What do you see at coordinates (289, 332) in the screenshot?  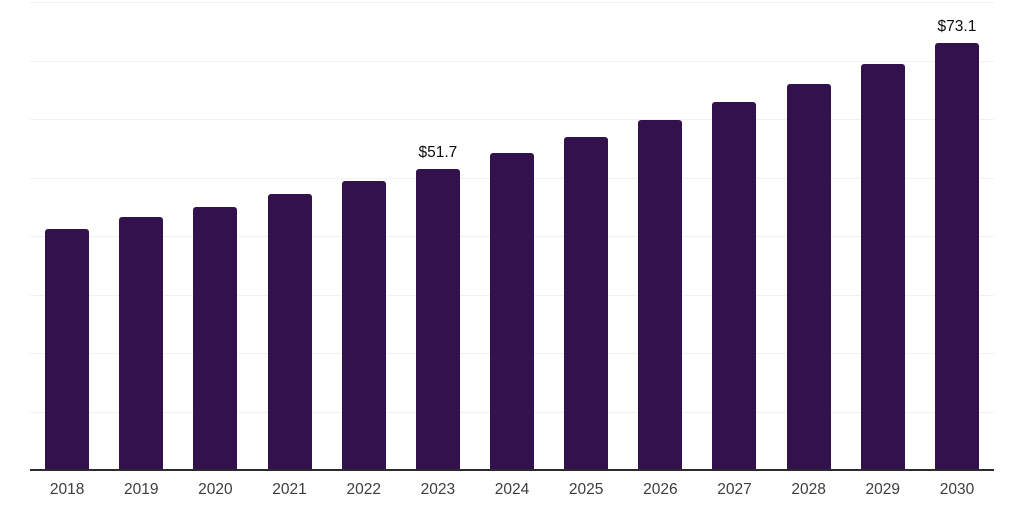 I see `bar-2021` at bounding box center [289, 332].